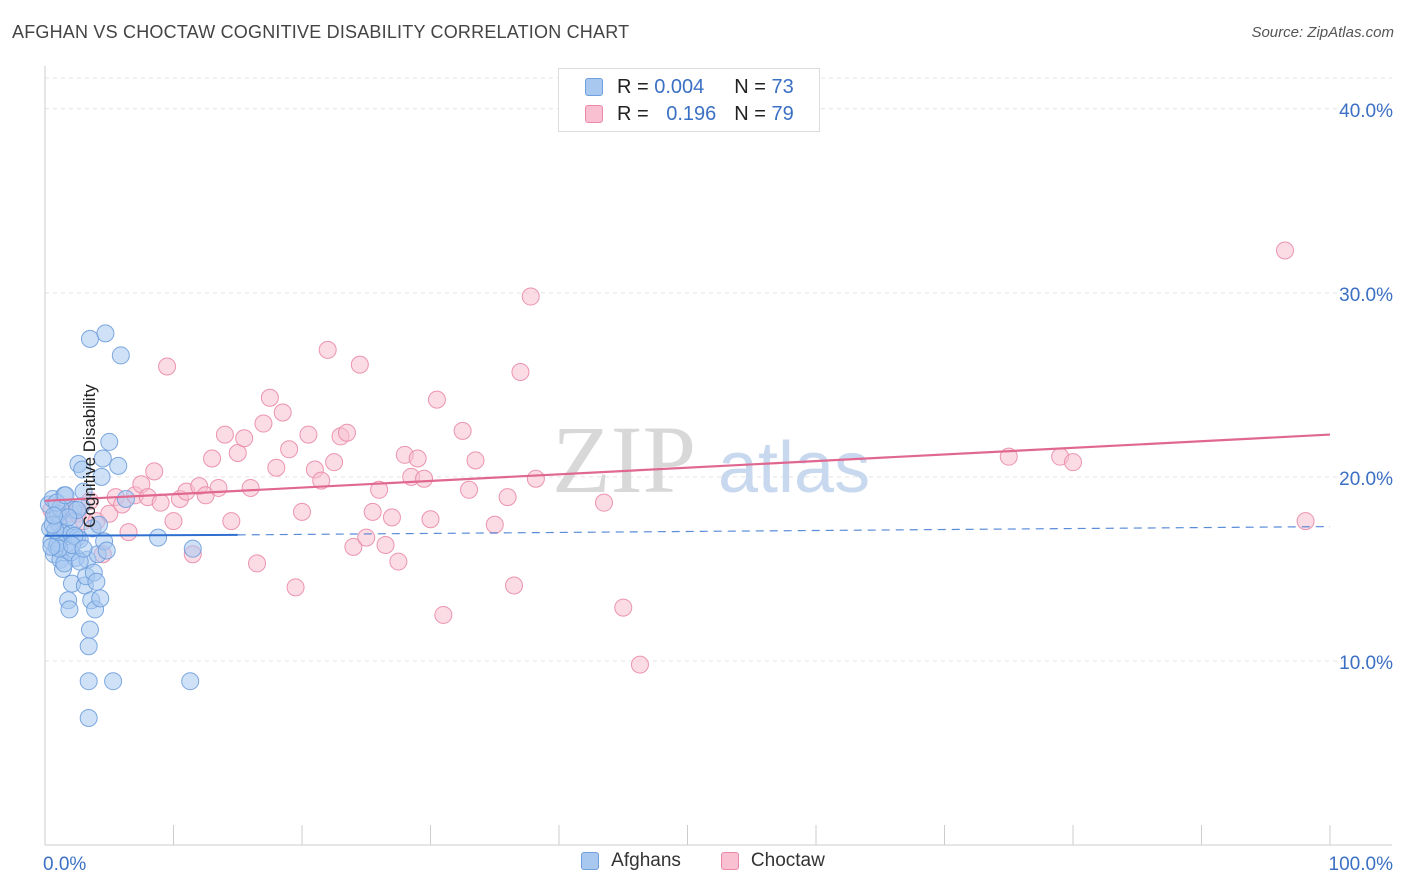 This screenshot has height=892, width=1406. What do you see at coordinates (120, 526) in the screenshot?
I see `series-afghans` at bounding box center [120, 526].